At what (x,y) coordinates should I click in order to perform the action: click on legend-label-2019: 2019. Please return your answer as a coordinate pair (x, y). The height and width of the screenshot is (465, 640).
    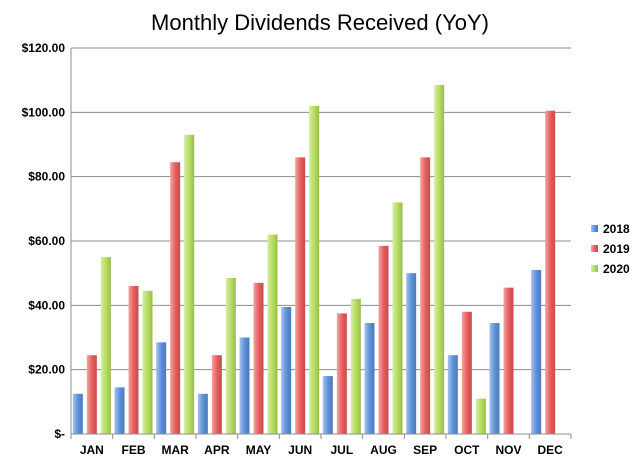
    Looking at the image, I should click on (616, 249).